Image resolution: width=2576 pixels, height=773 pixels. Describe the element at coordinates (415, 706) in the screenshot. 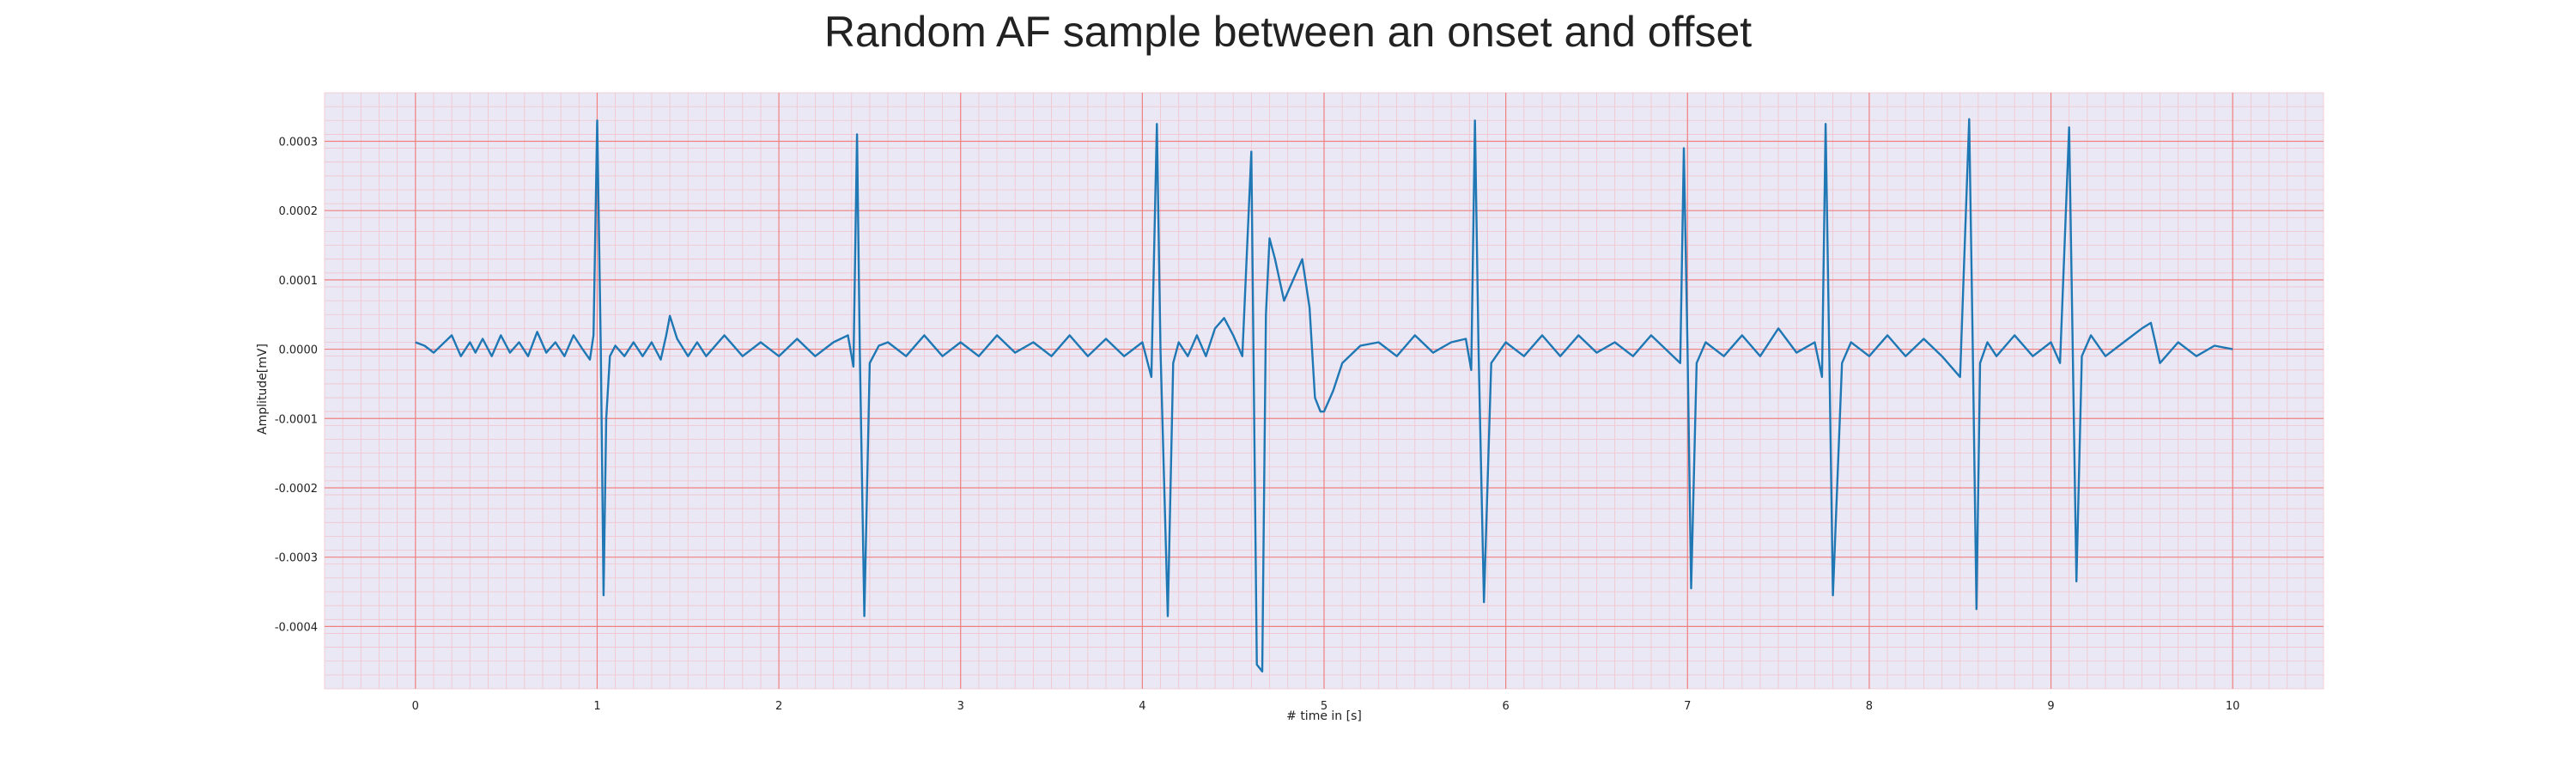

I see `x-tick-label: 0` at that location.